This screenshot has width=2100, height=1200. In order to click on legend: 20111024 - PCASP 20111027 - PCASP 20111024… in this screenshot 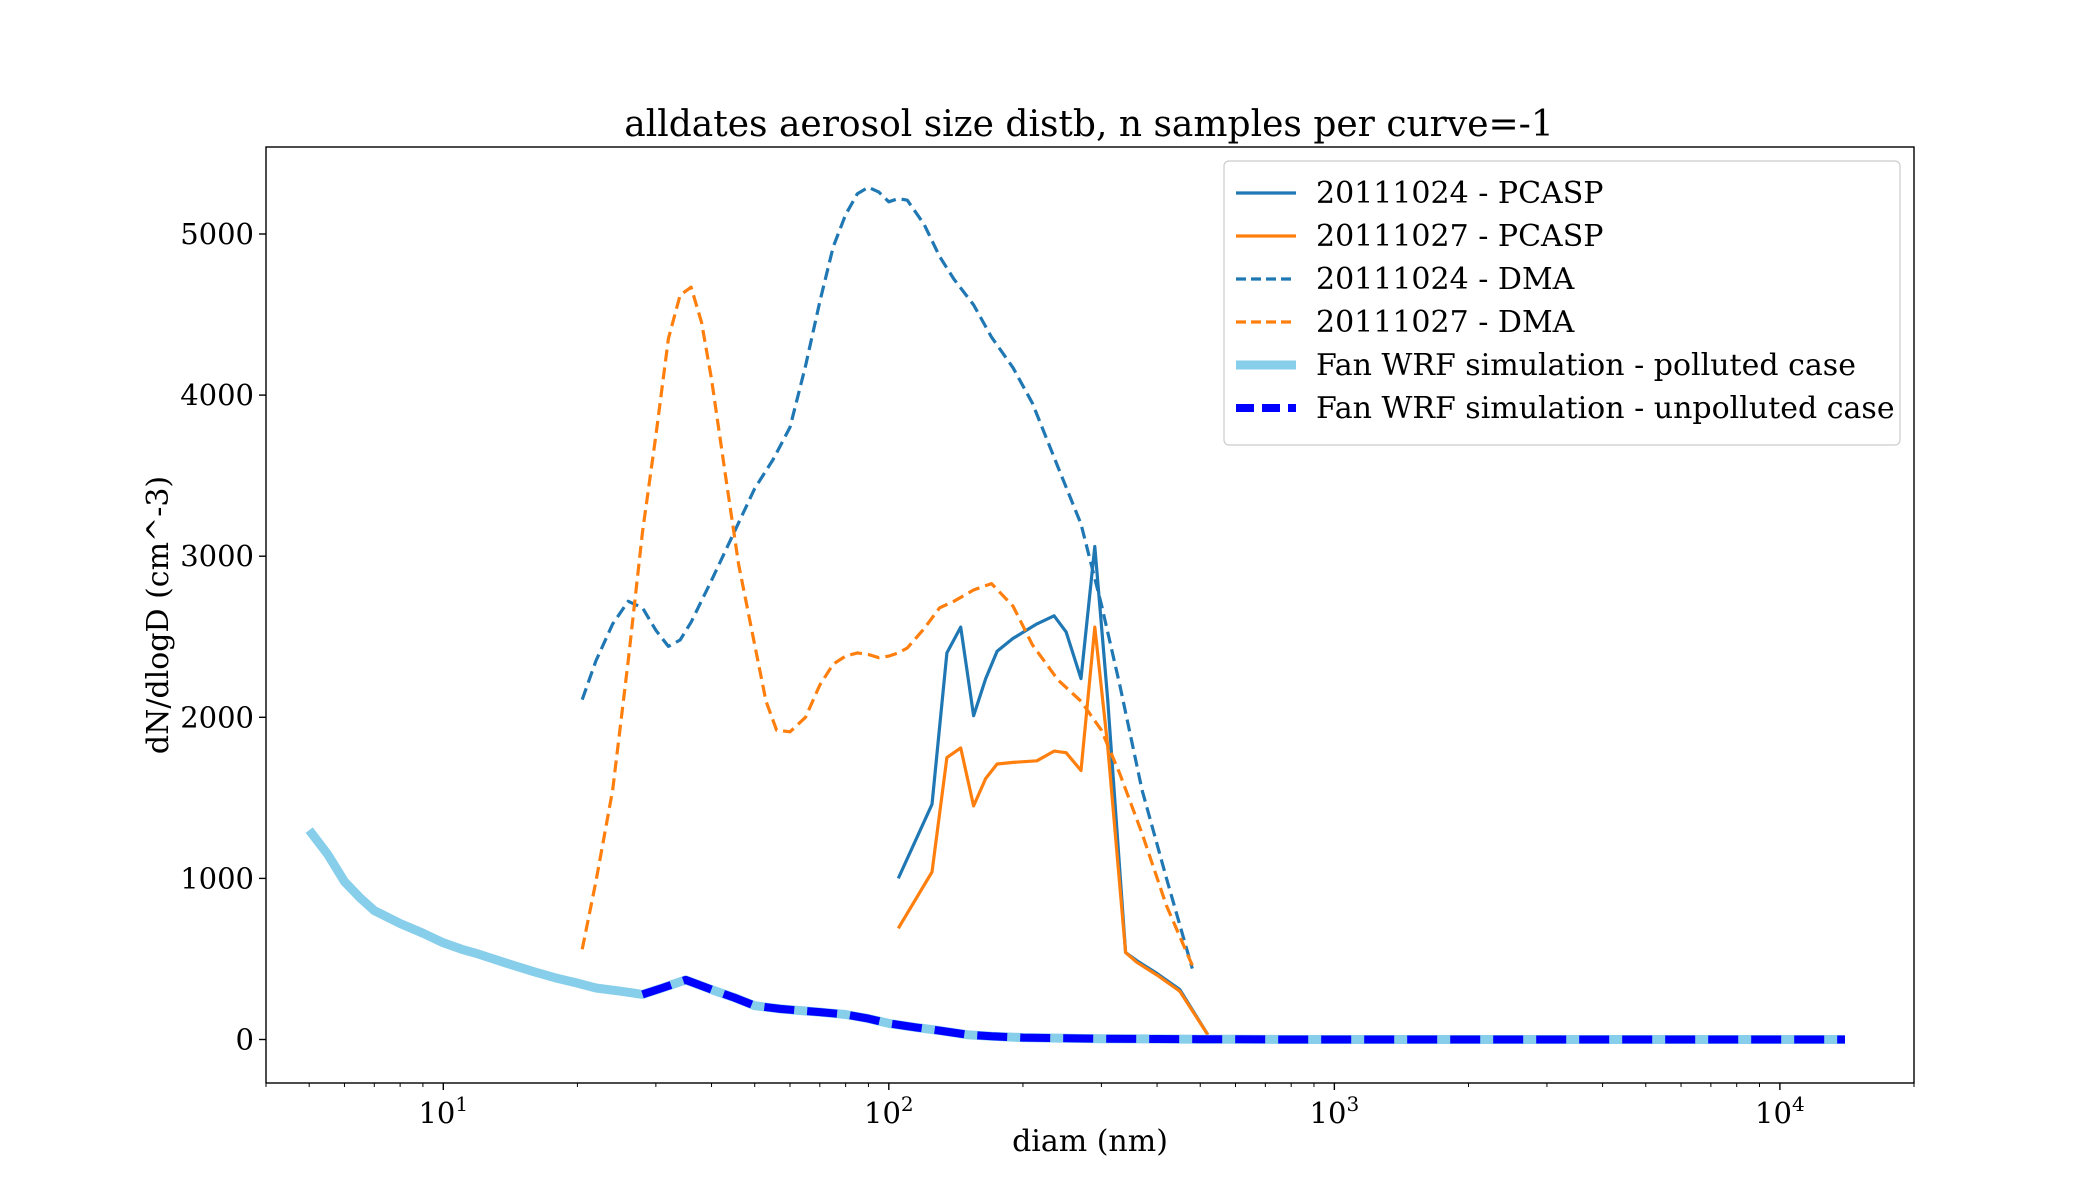, I will do `click(1562, 303)`.